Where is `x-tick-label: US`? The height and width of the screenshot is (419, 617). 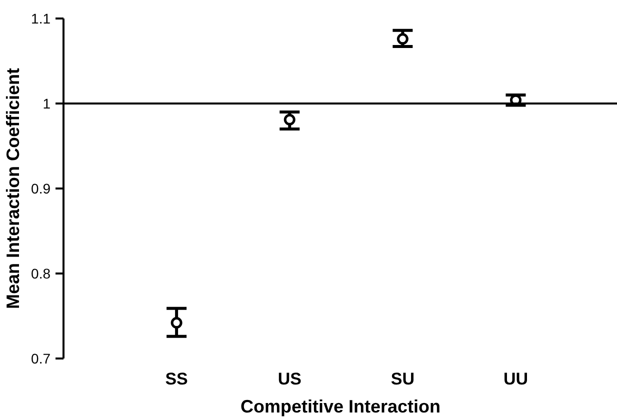
x-tick-label: US is located at coordinates (290, 379).